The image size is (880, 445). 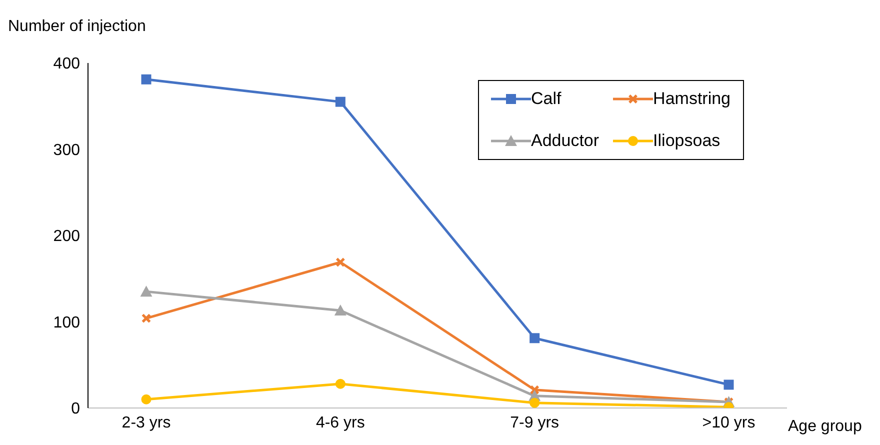 I want to click on y-axis-title: Number of injection, so click(x=77, y=27).